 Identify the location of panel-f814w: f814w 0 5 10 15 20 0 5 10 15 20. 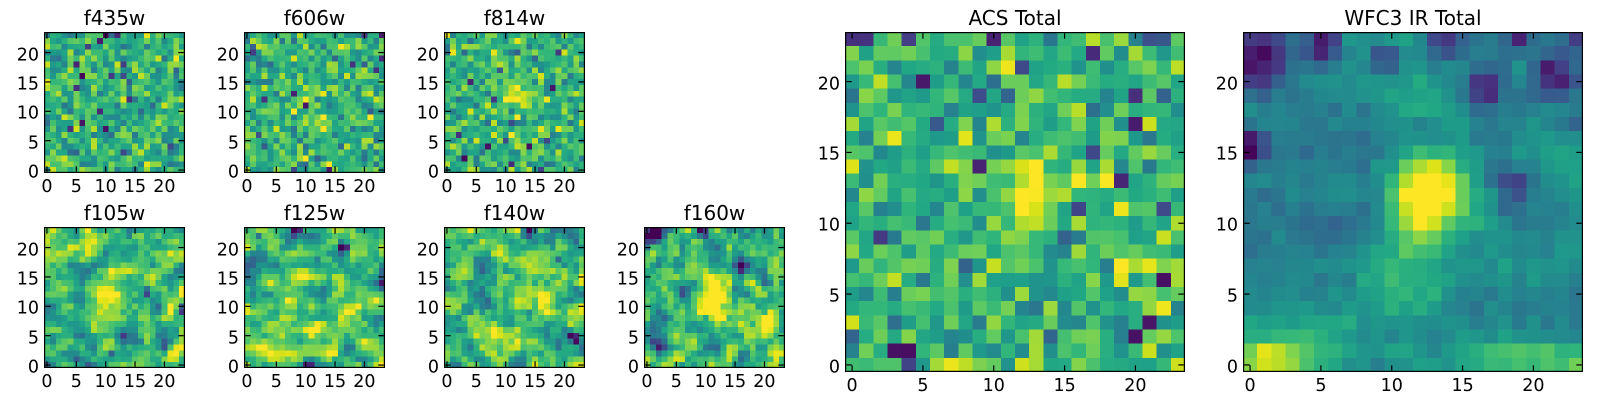
(501, 101).